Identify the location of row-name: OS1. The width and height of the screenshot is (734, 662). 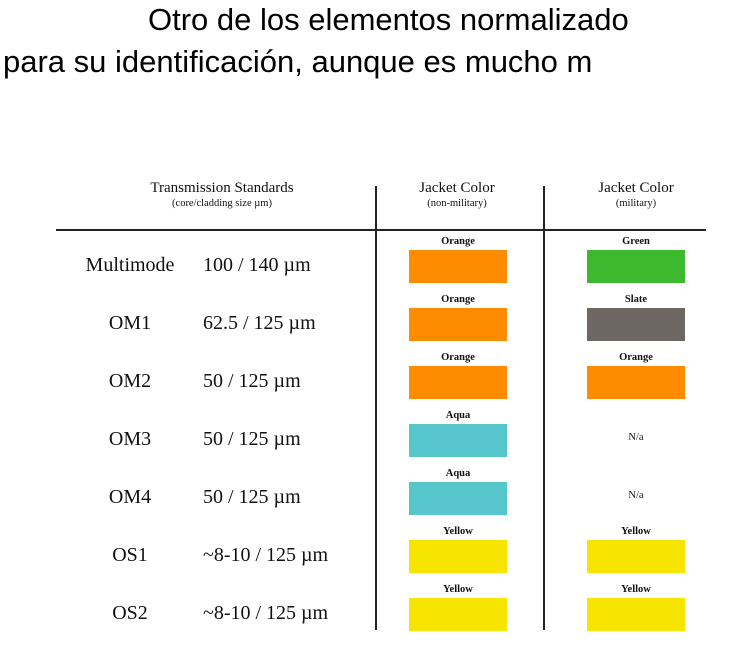
(130, 555).